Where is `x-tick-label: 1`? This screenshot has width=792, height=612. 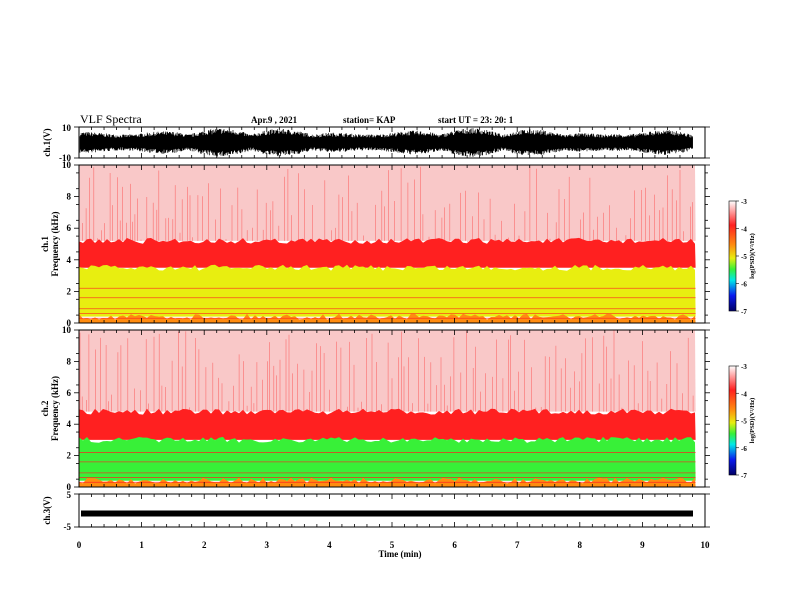
x-tick-label: 1 is located at coordinates (141, 545).